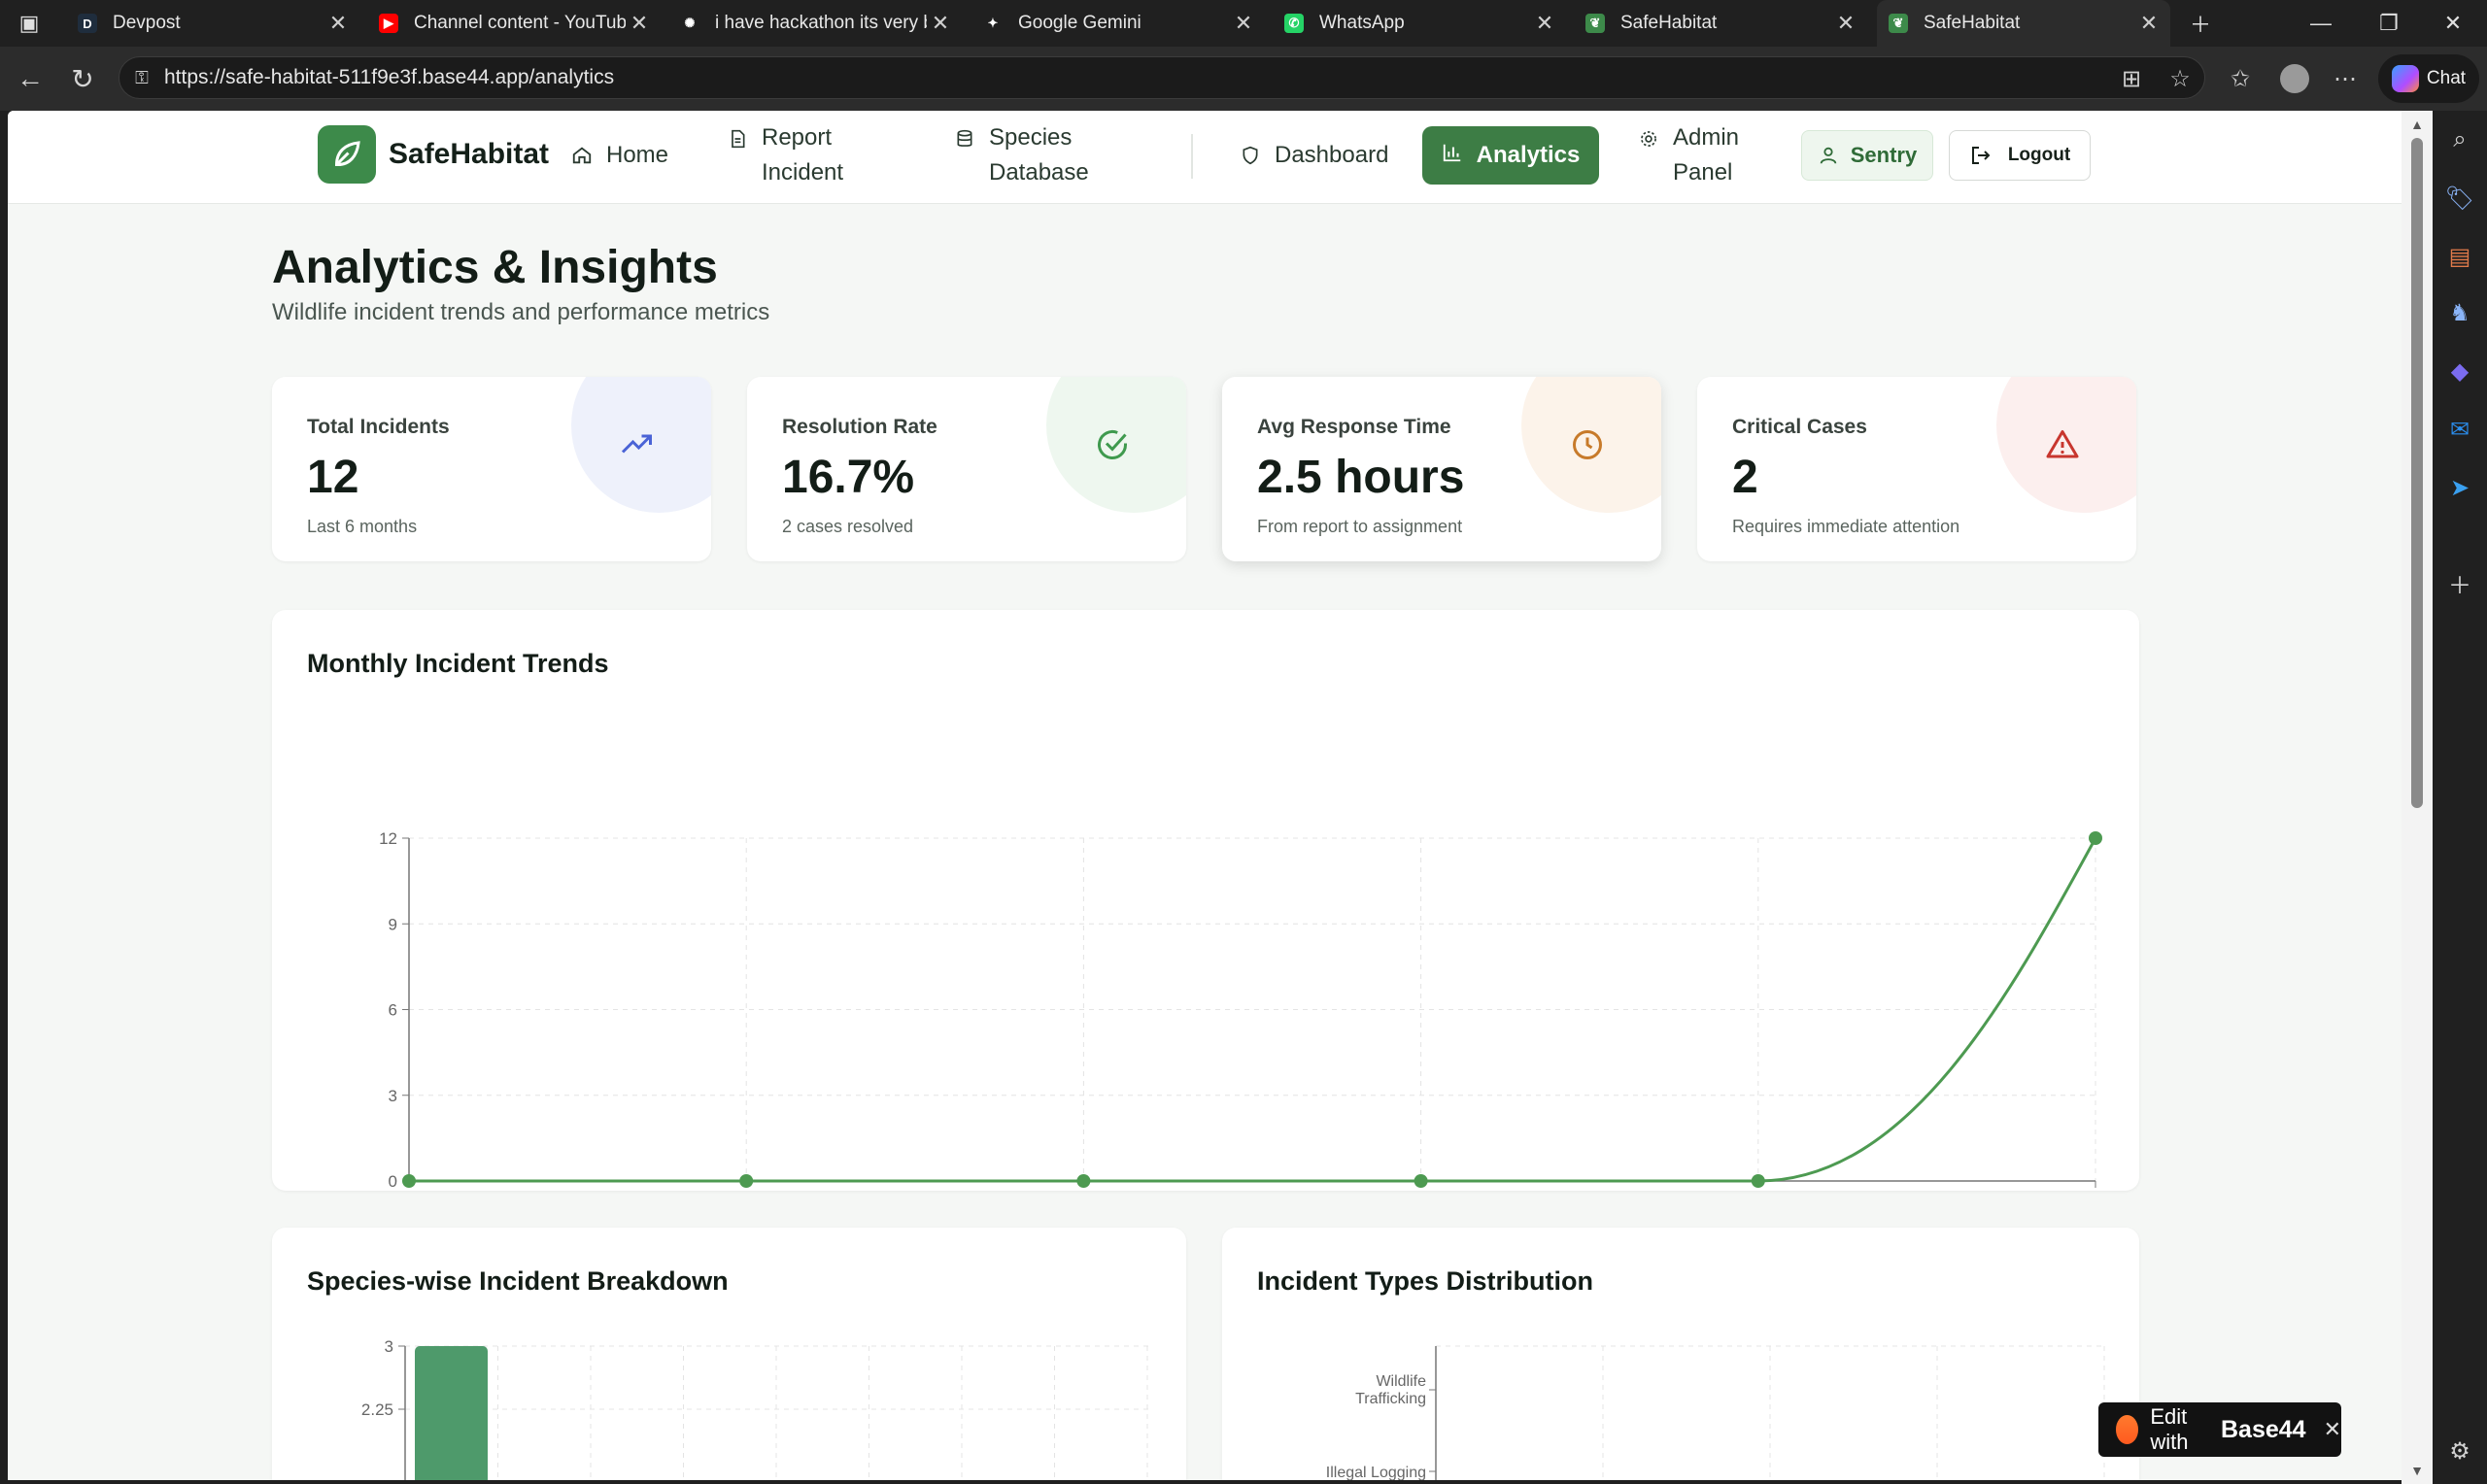 This screenshot has width=2487, height=1484. What do you see at coordinates (1360, 526) in the screenshot?
I see `stat-note: From report to assignment` at bounding box center [1360, 526].